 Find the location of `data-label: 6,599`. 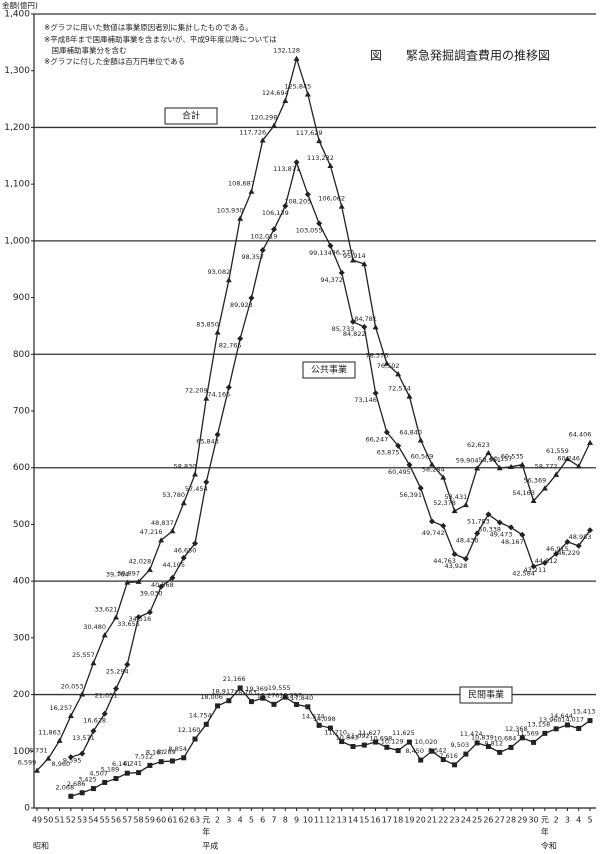

data-label: 6,599 is located at coordinates (27, 763).